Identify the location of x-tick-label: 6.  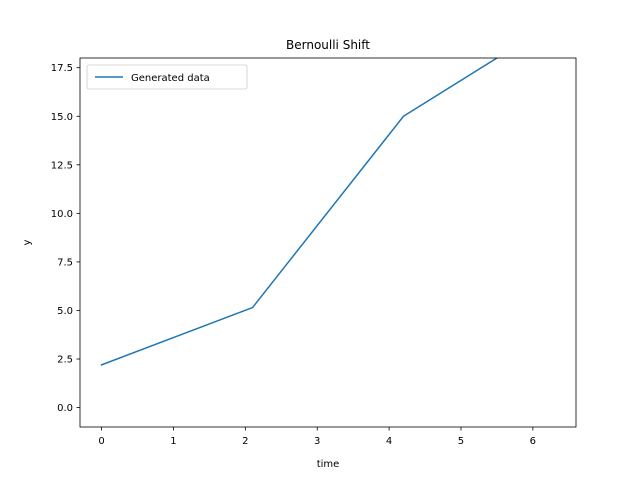
(533, 441).